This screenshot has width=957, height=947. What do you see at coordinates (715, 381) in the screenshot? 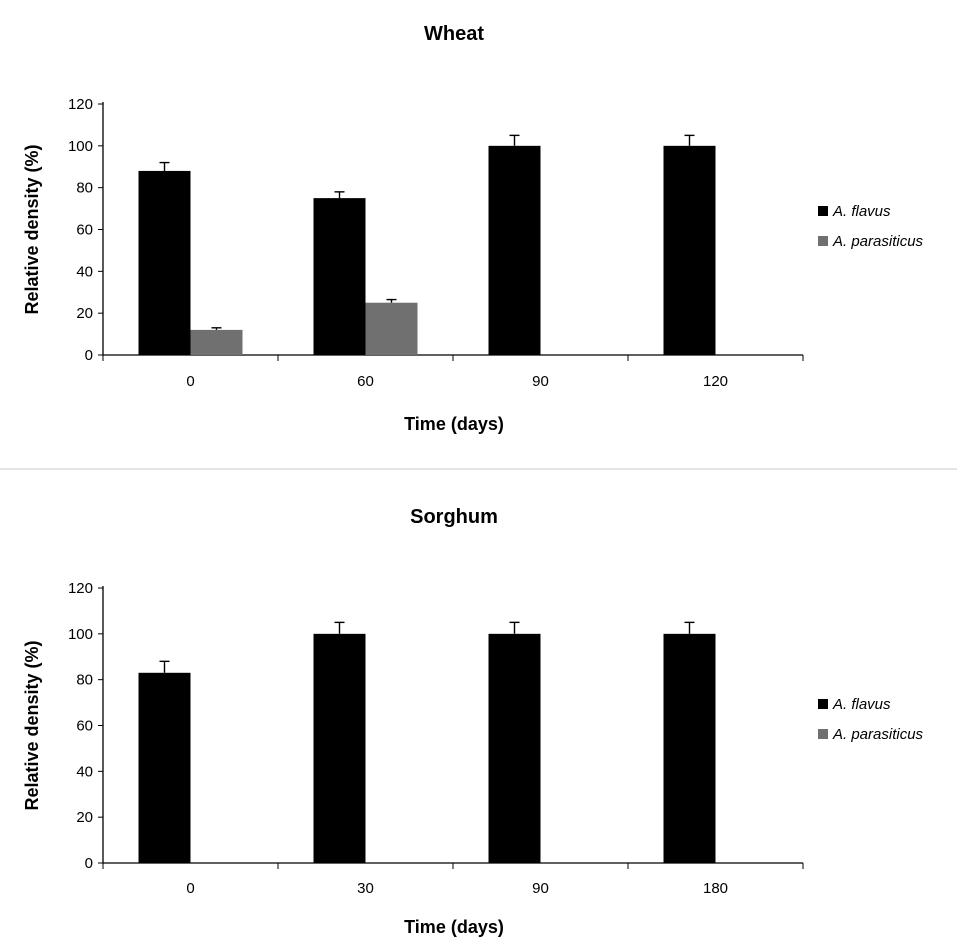
I see `x-tick-label: 120` at bounding box center [715, 381].